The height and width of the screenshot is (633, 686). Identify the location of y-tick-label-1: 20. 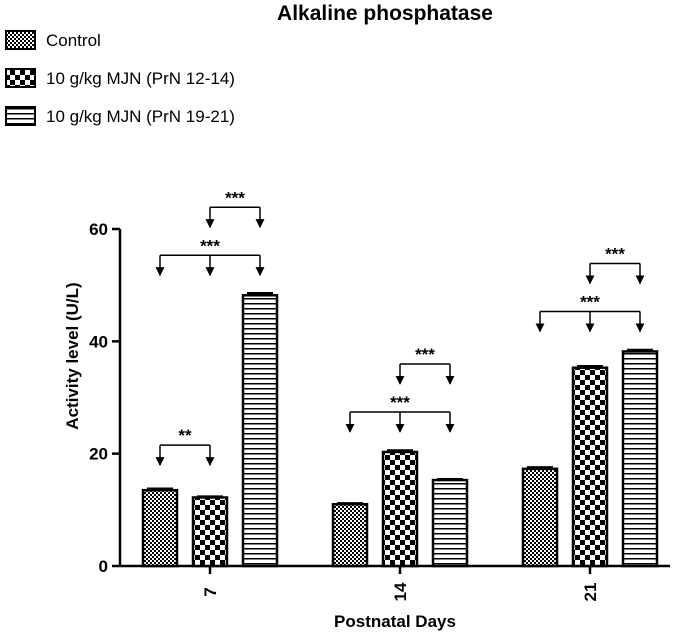
(98, 454).